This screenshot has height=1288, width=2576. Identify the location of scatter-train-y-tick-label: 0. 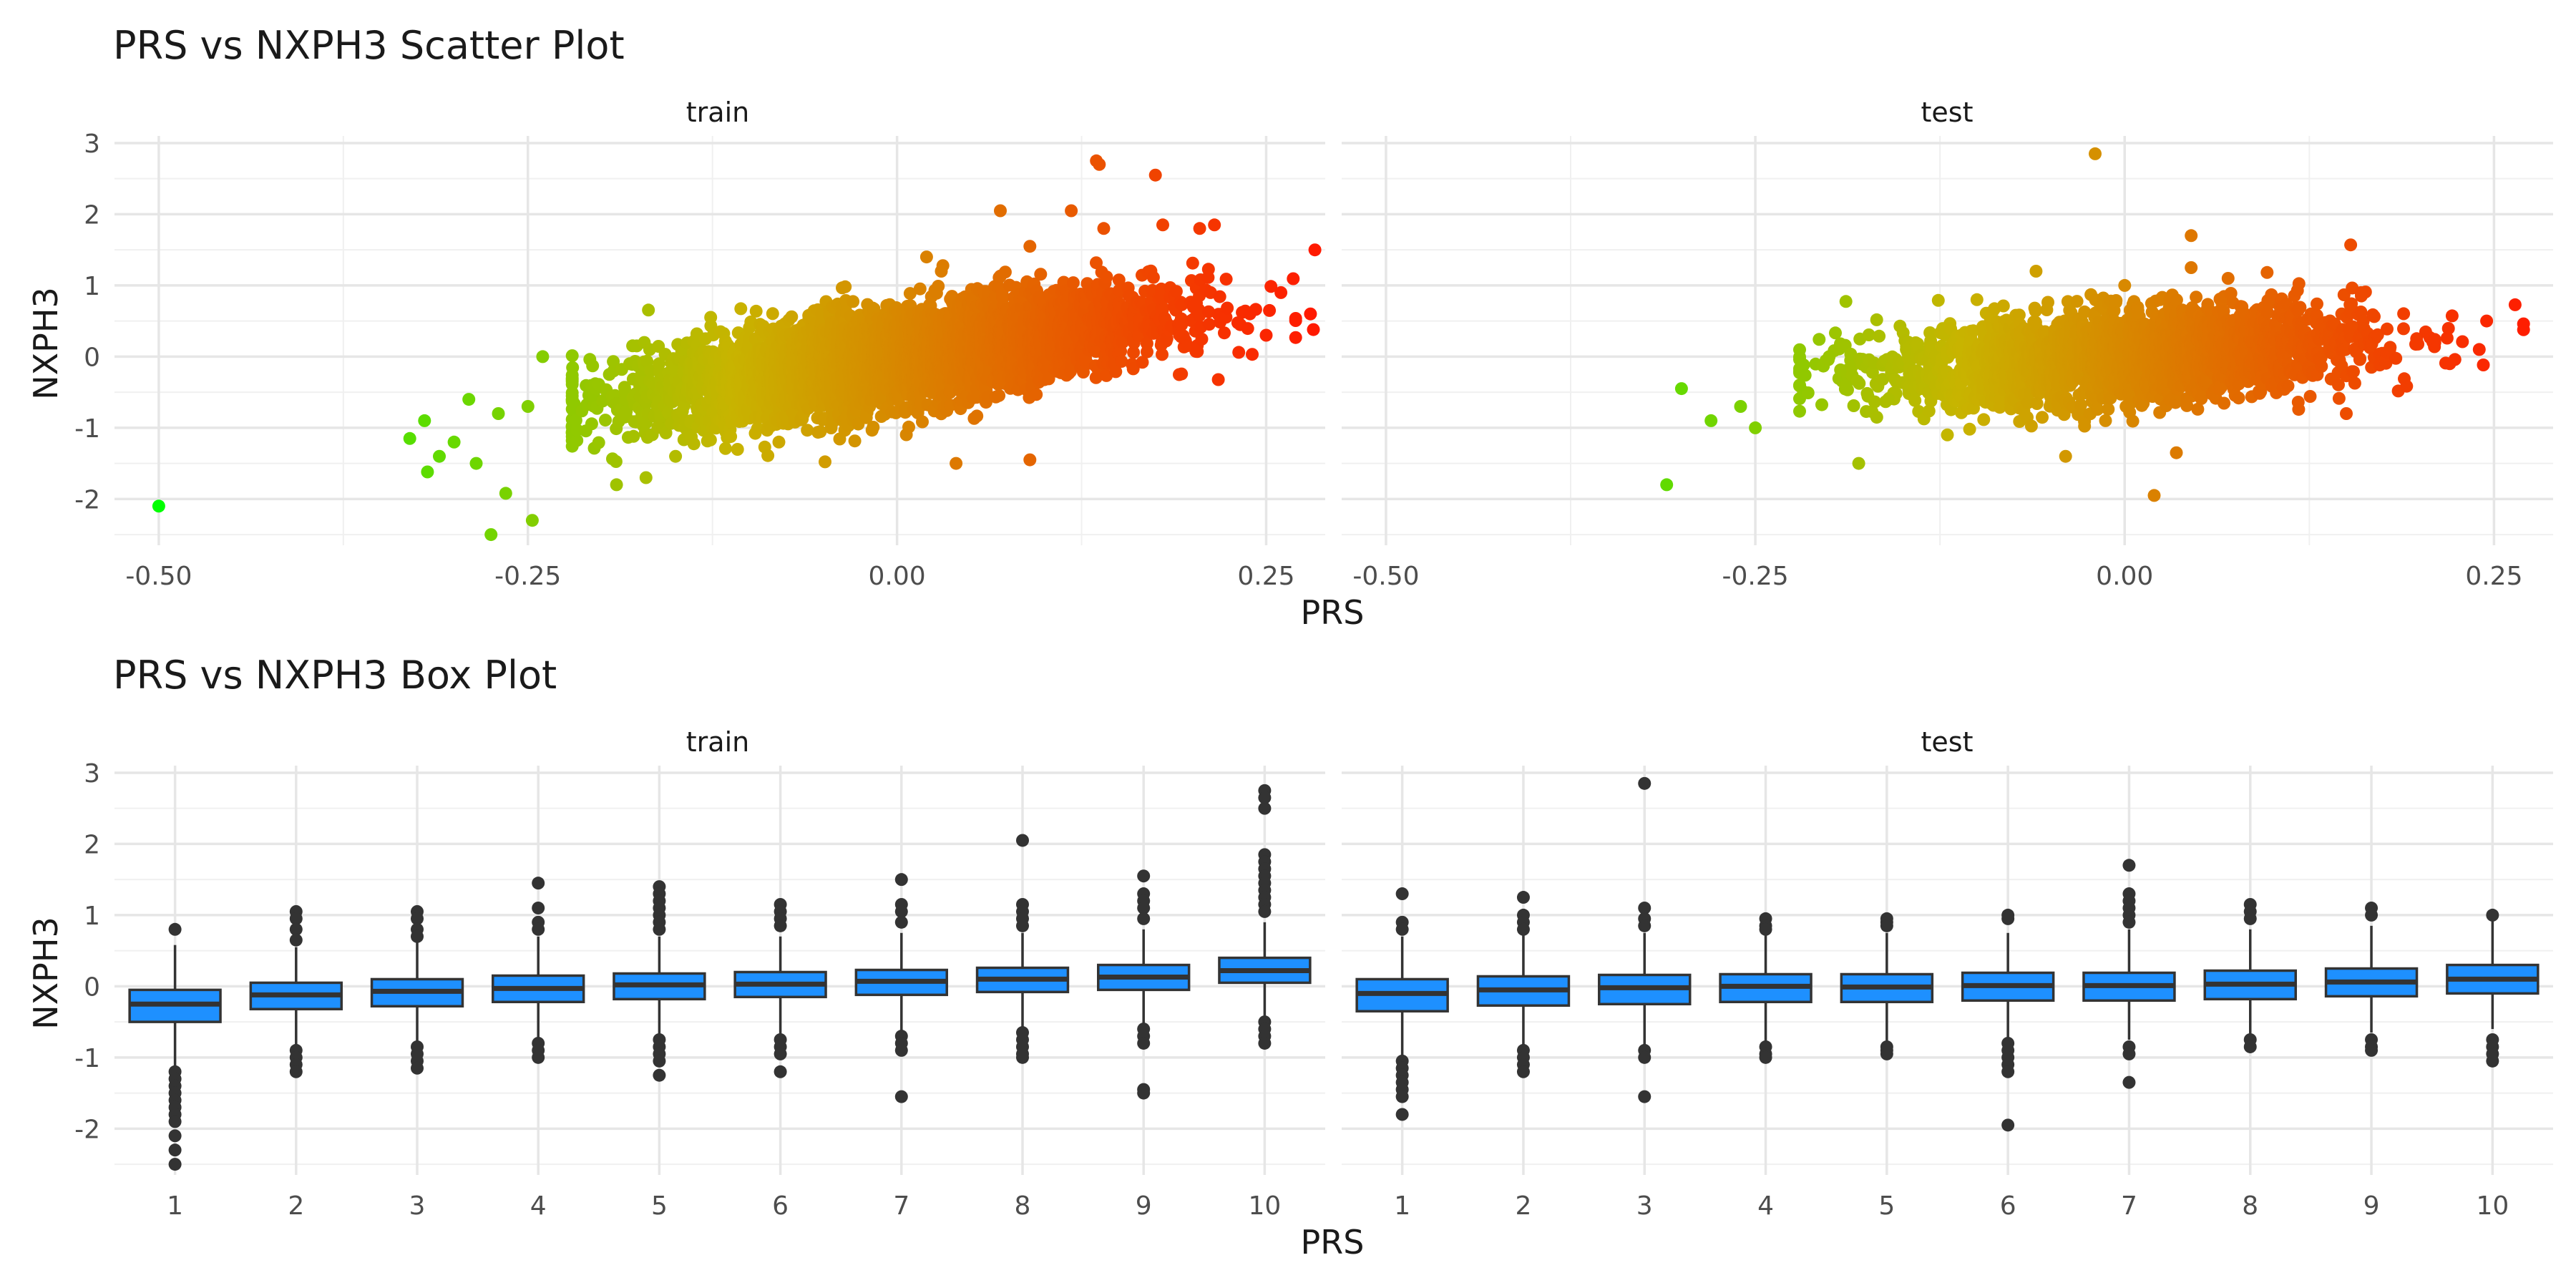
(92, 357).